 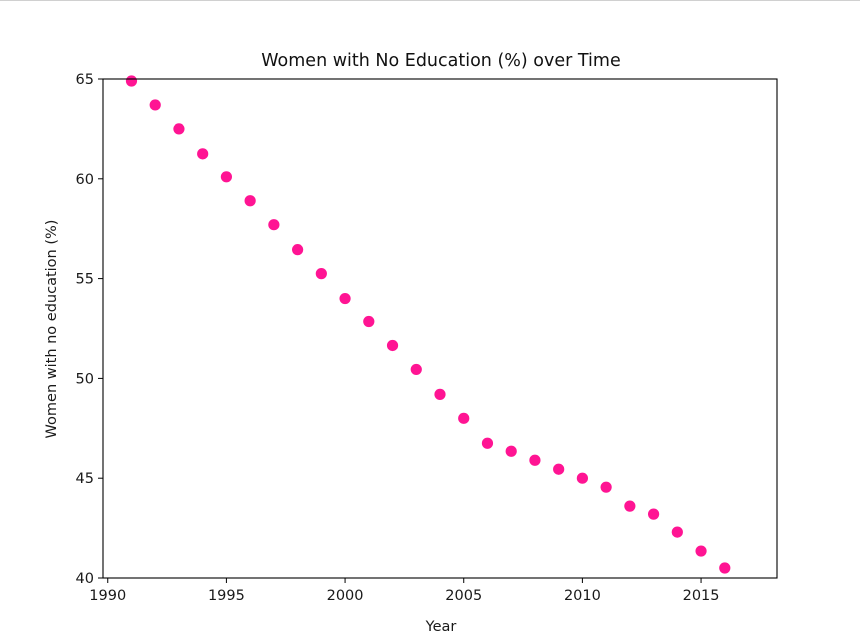 I want to click on y-tick-label: 40, so click(x=85, y=579).